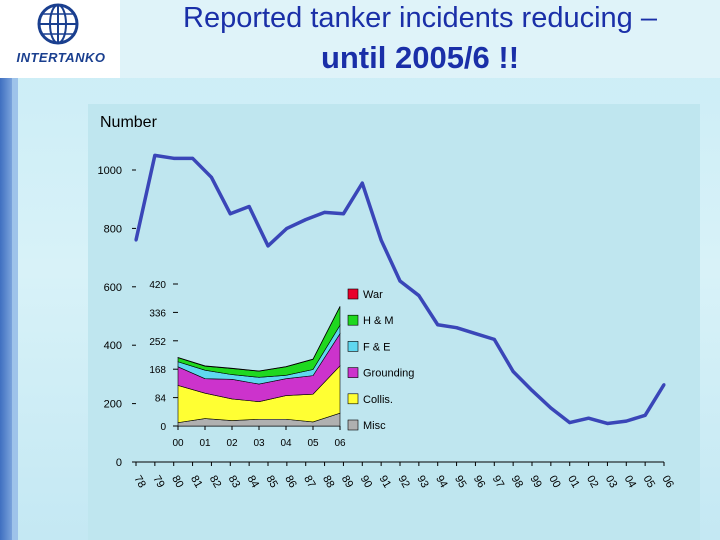 The height and width of the screenshot is (540, 720). Describe the element at coordinates (271, 482) in the screenshot. I see `x-tick-label: 85` at that location.